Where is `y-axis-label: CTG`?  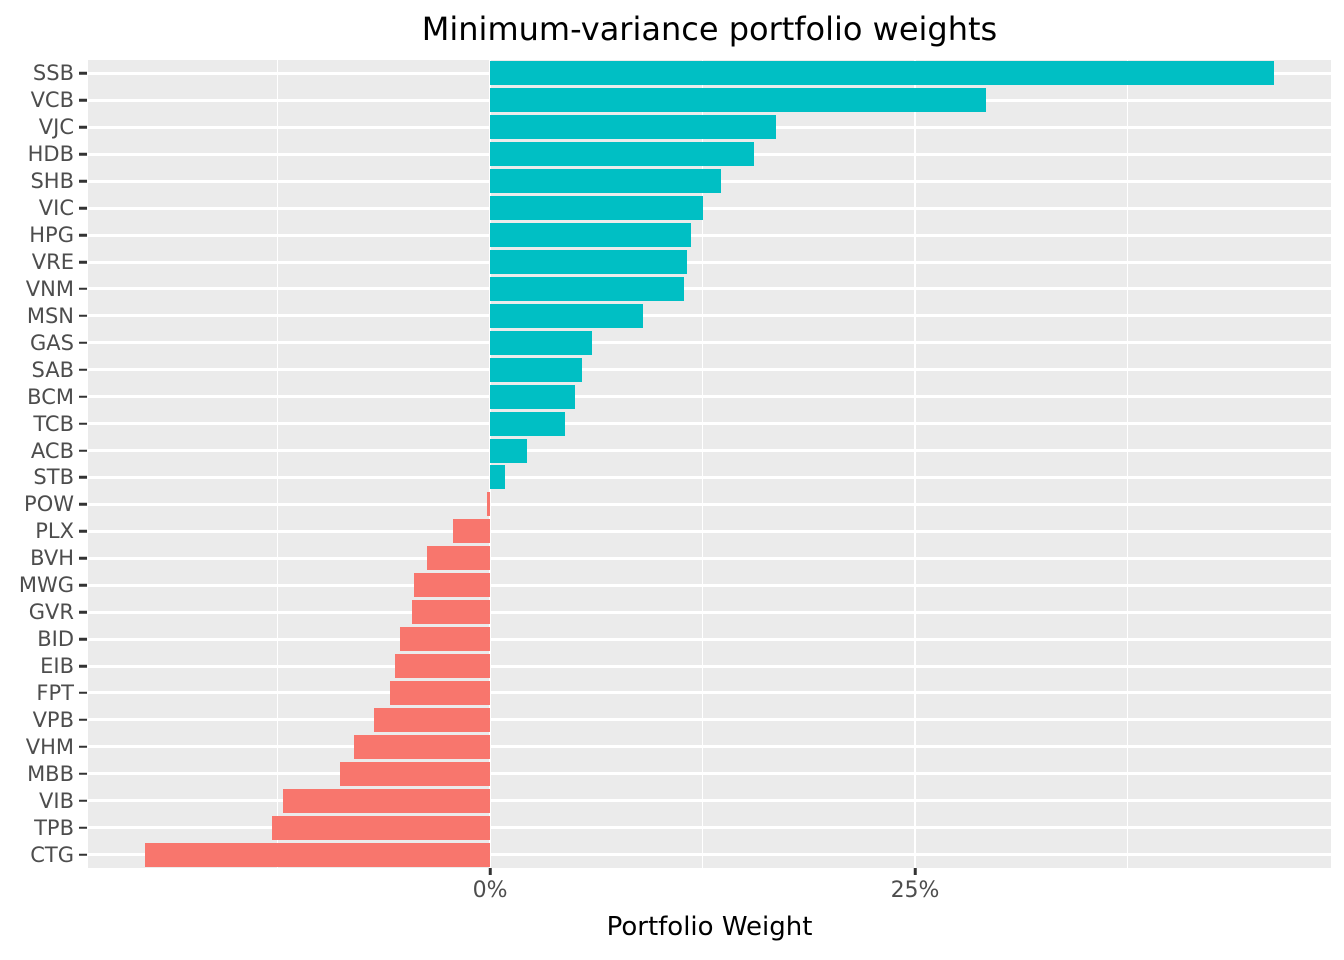 y-axis-label: CTG is located at coordinates (52, 854).